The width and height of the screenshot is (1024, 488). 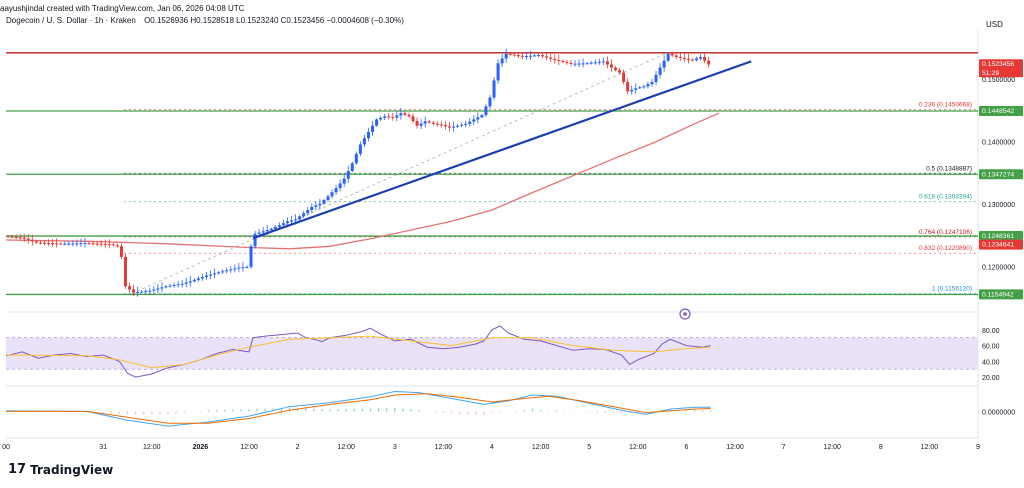 I want to click on time-tick-label: 3, so click(x=395, y=447).